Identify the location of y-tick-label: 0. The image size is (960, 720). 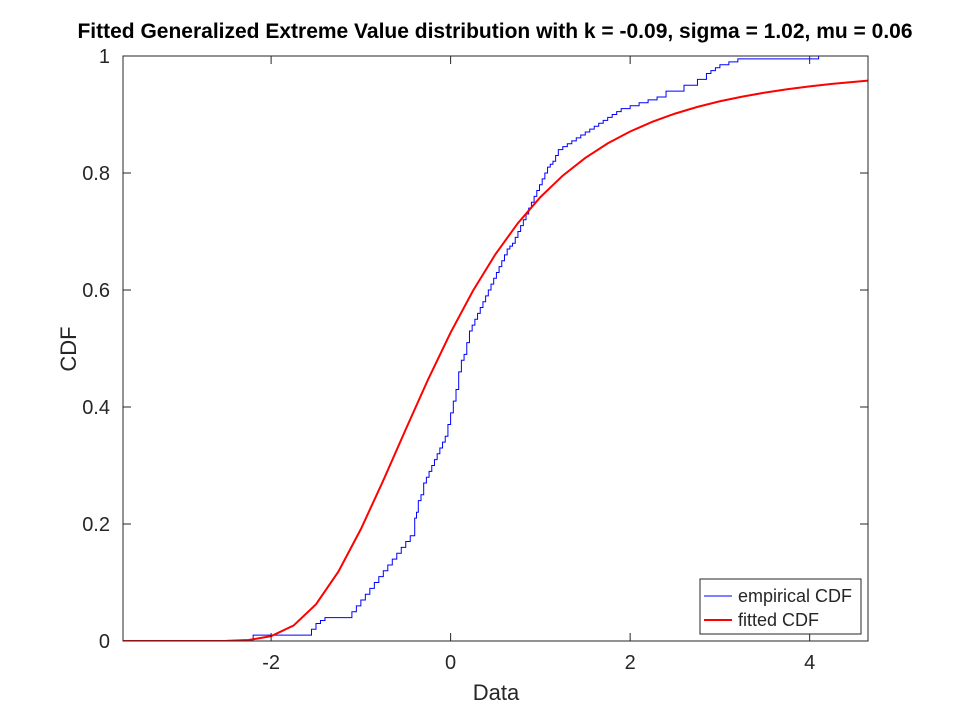
(104, 642).